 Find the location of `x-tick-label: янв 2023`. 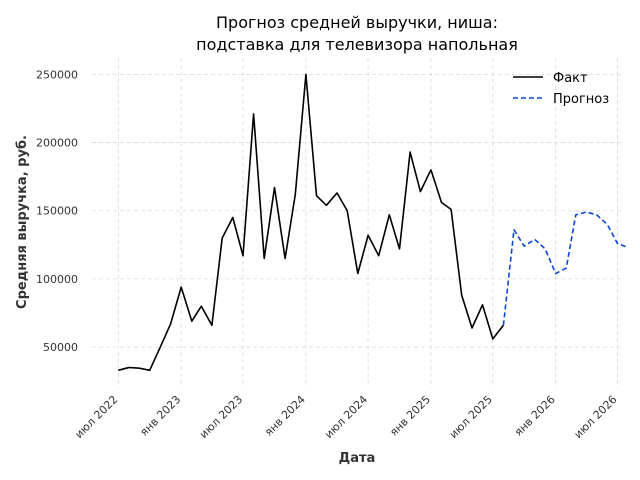

x-tick-label: янв 2023 is located at coordinates (160, 416).